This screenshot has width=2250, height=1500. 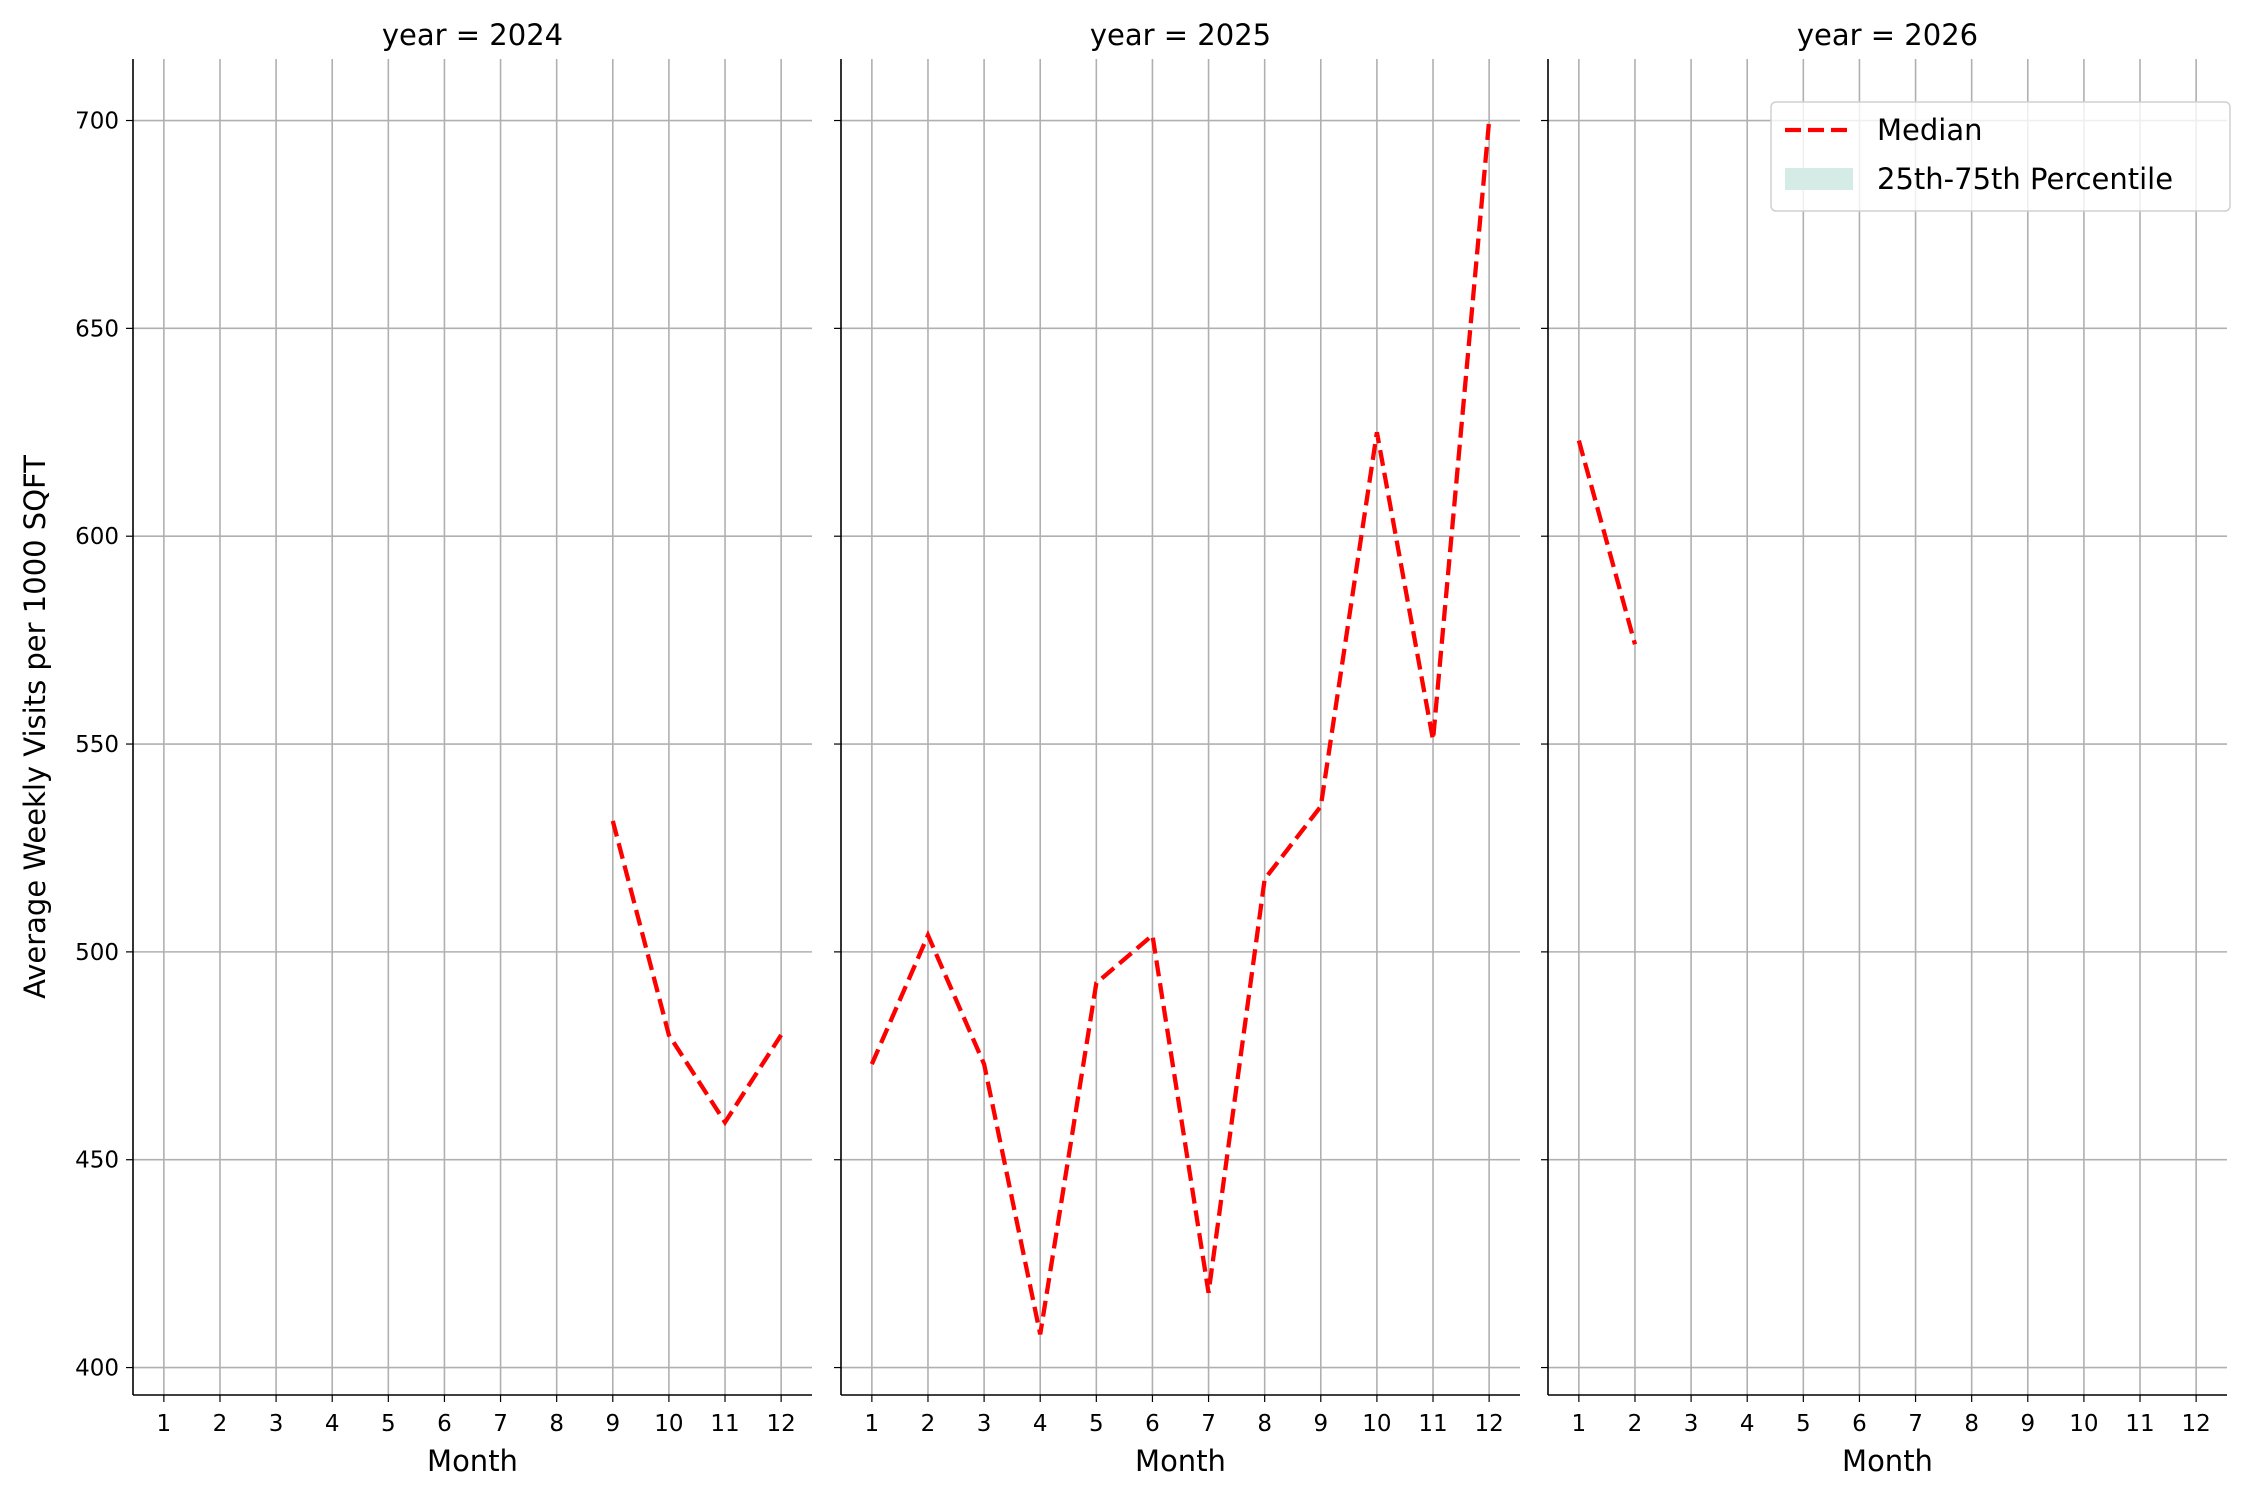 I want to click on legend-percentile-swatch, so click(x=1819, y=179).